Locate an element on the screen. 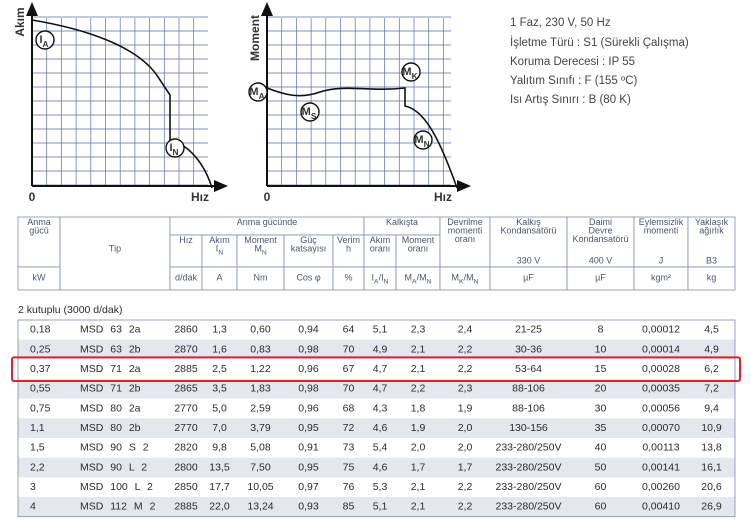 This screenshot has width=751, height=520. cell: 13,5 is located at coordinates (219, 467).